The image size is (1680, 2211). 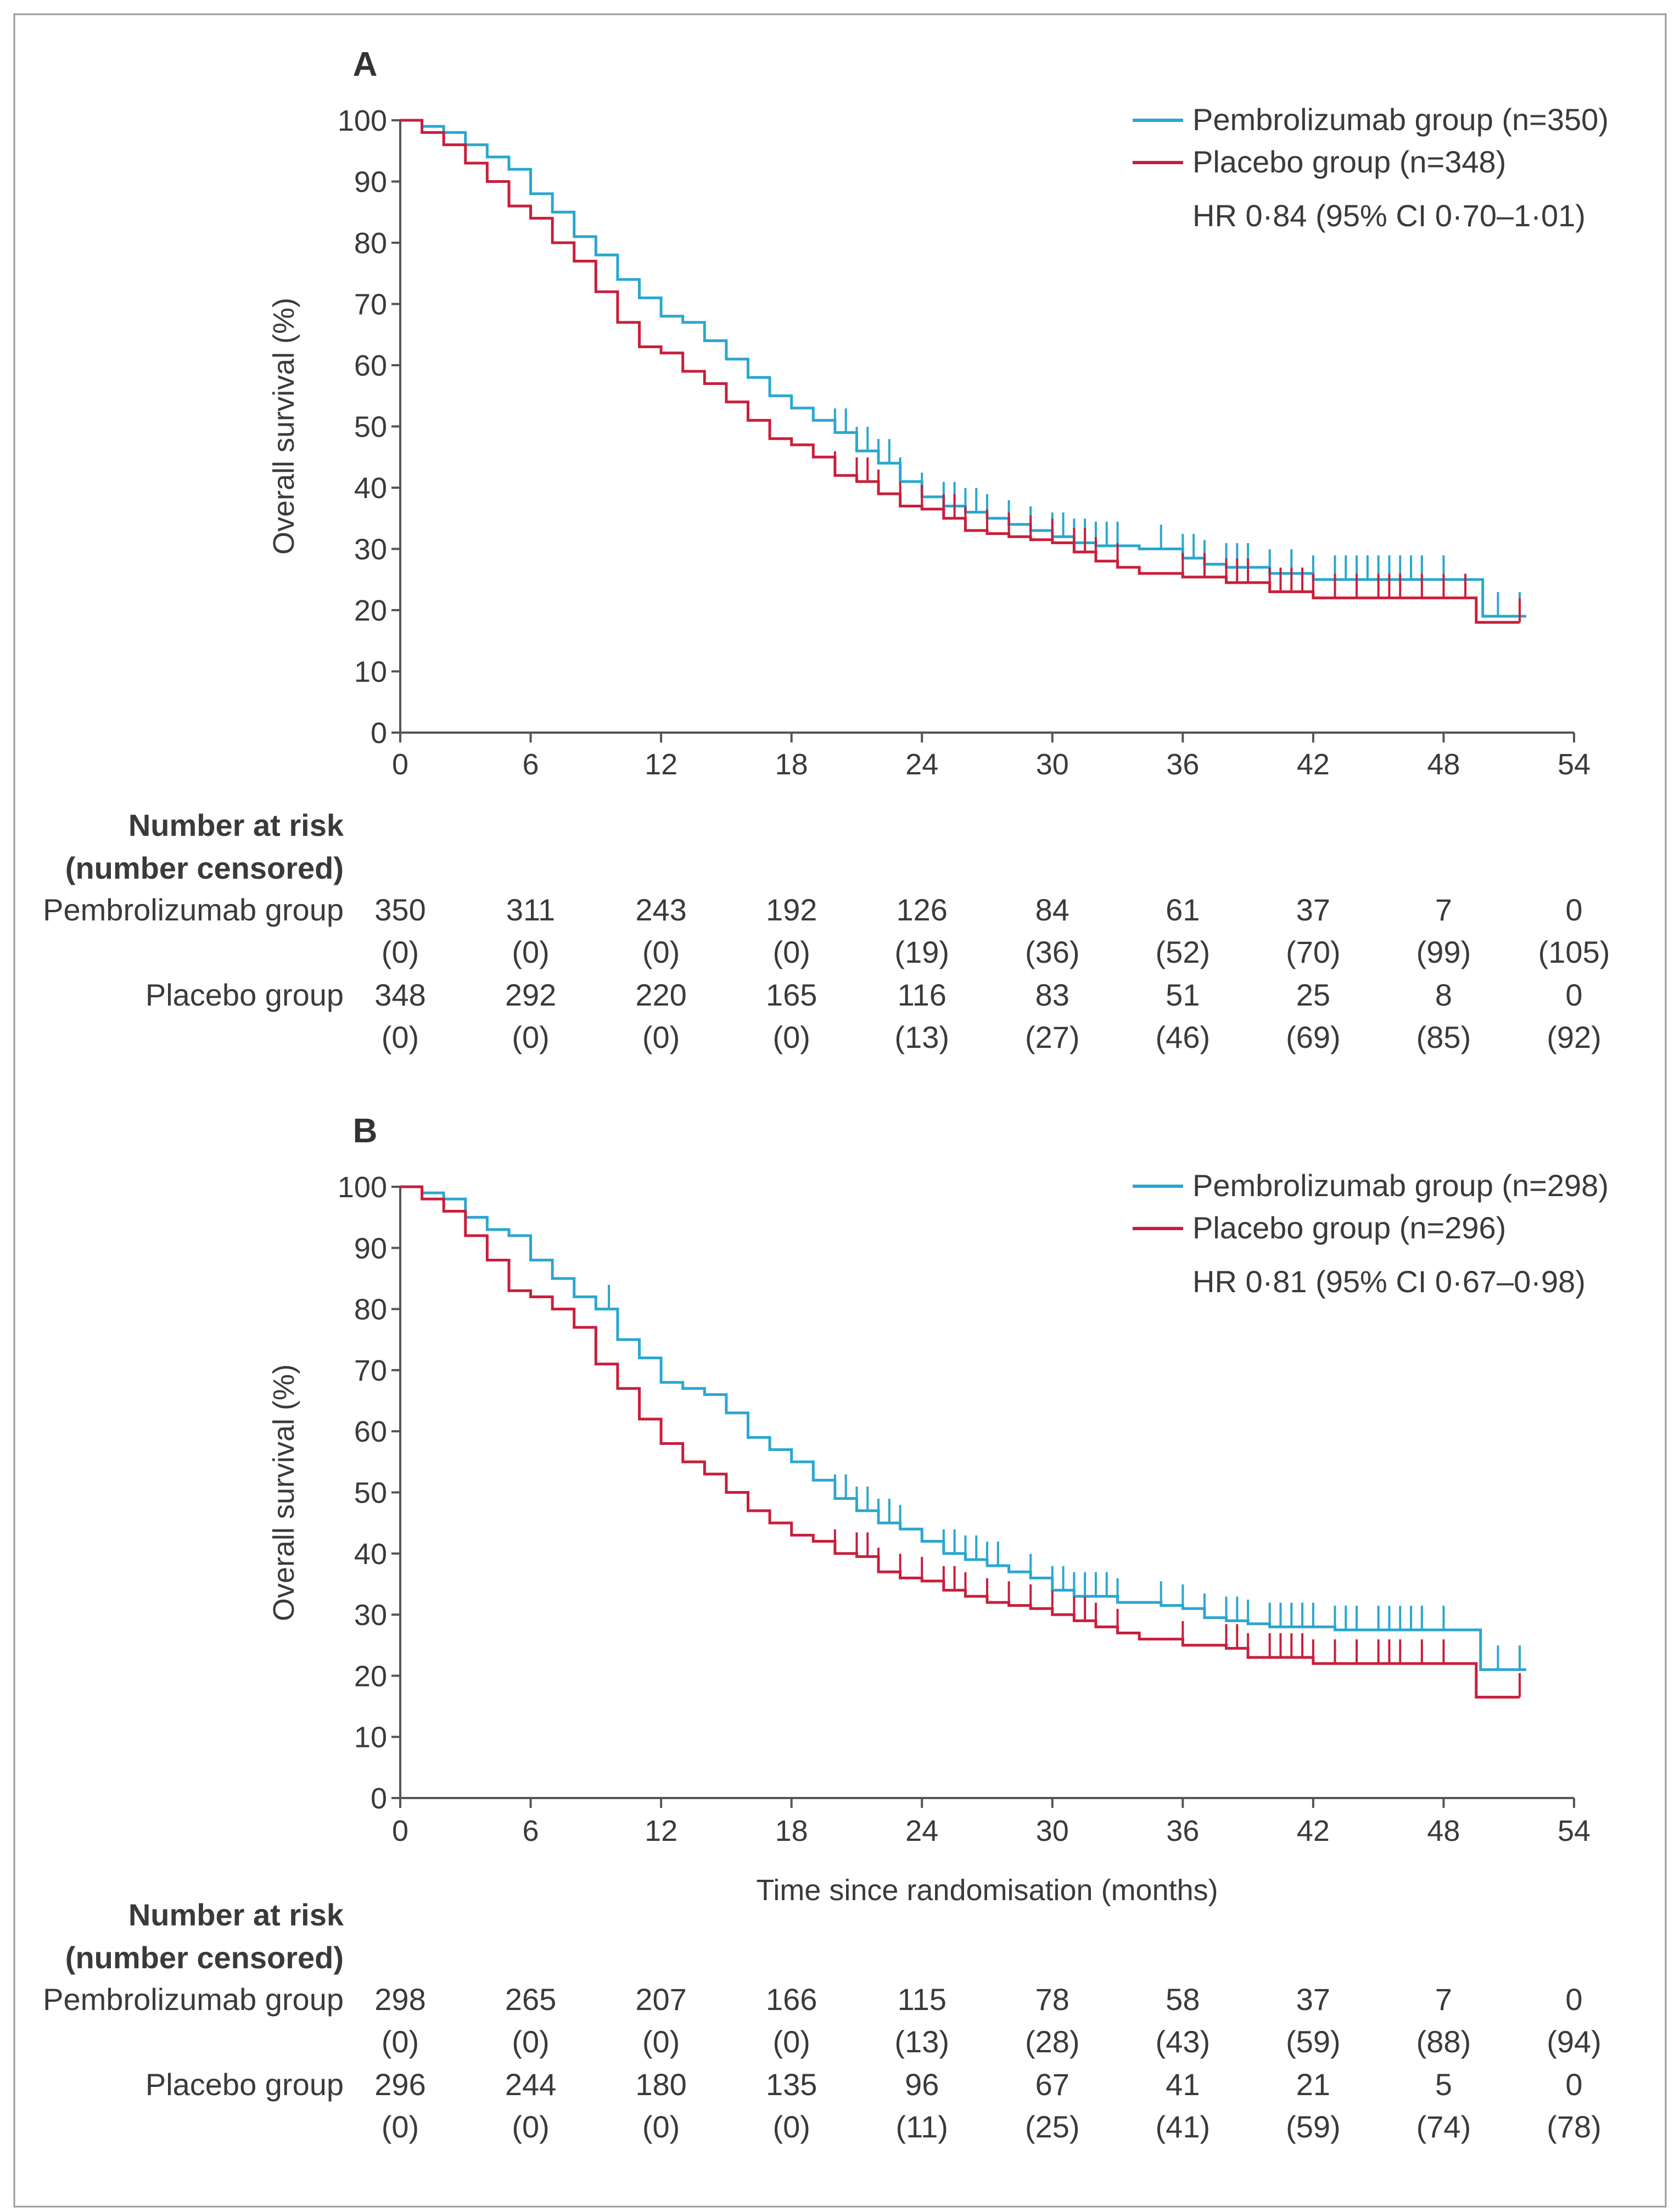 I want to click on x-tick-label: 0, so click(x=400, y=765).